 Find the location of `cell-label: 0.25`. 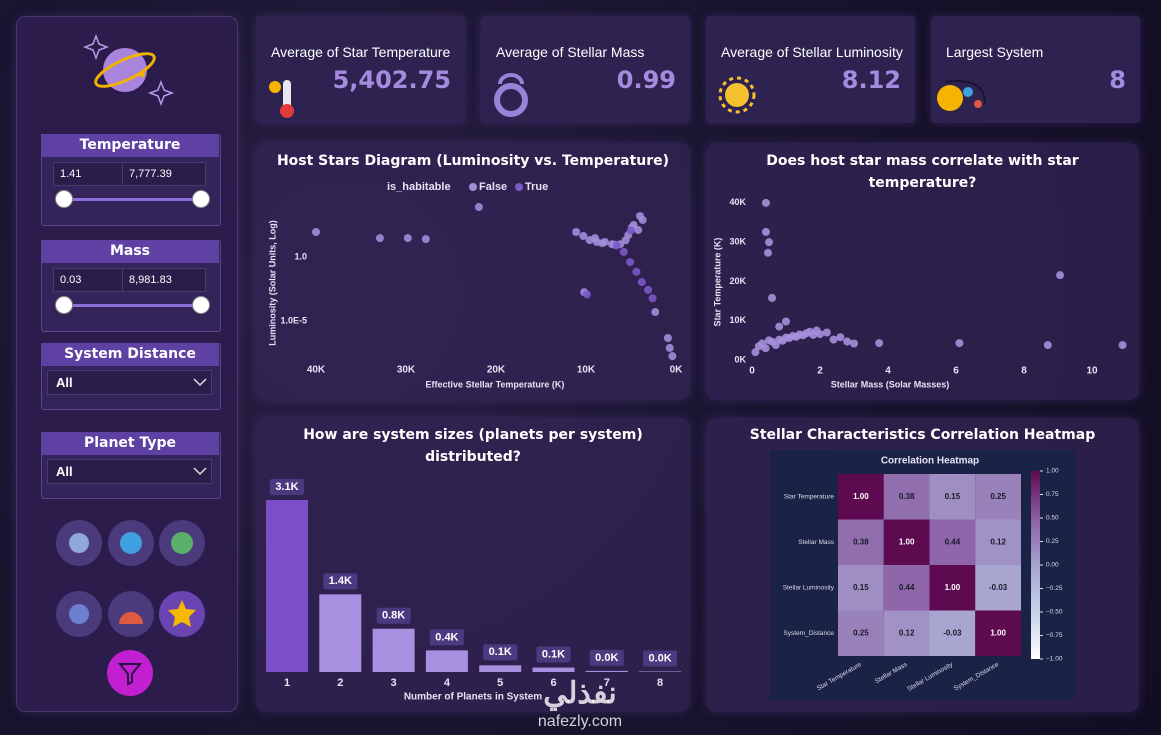

cell-label: 0.25 is located at coordinates (861, 632).